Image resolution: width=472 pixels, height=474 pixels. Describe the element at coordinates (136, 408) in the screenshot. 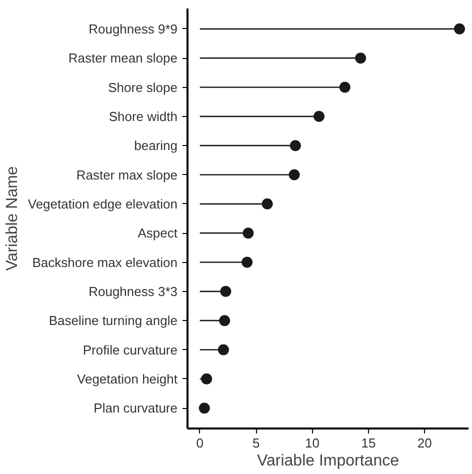

I see `y-tick-label: Plan curvature` at that location.